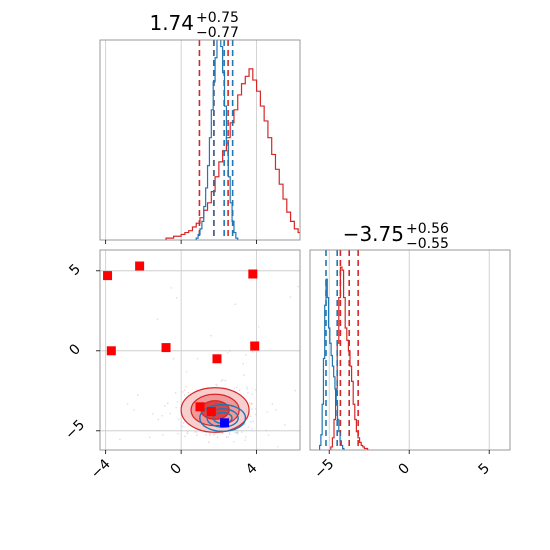 This screenshot has height=550, width=550. I want to click on title-plus-error: +0.56, so click(427, 229).